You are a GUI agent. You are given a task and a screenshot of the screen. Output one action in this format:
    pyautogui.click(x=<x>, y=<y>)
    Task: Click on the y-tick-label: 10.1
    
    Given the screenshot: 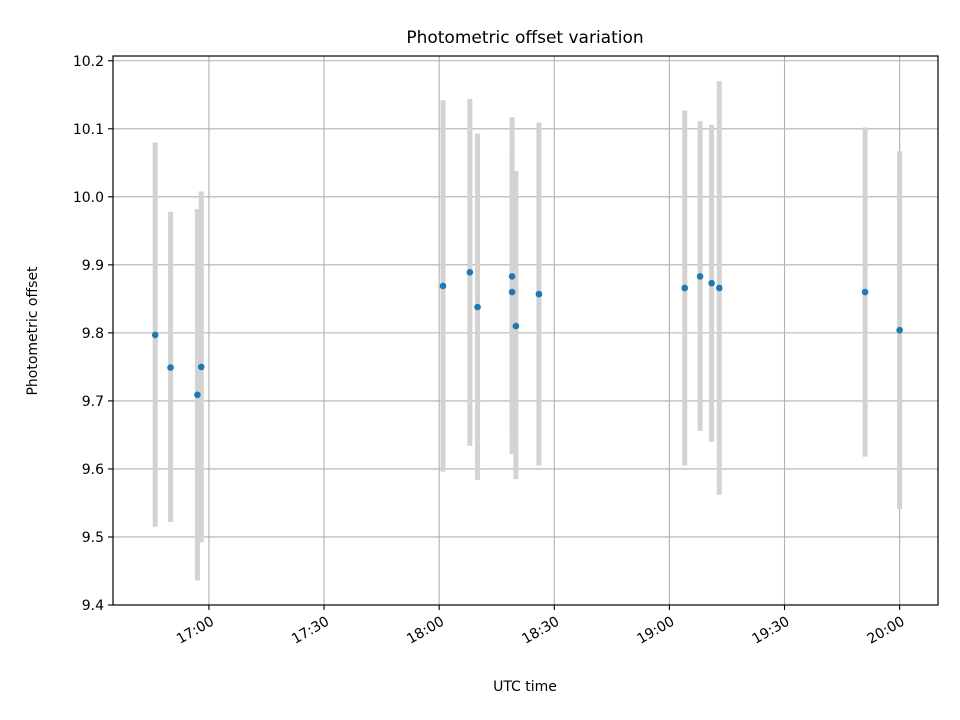 What is the action you would take?
    pyautogui.click(x=88, y=130)
    